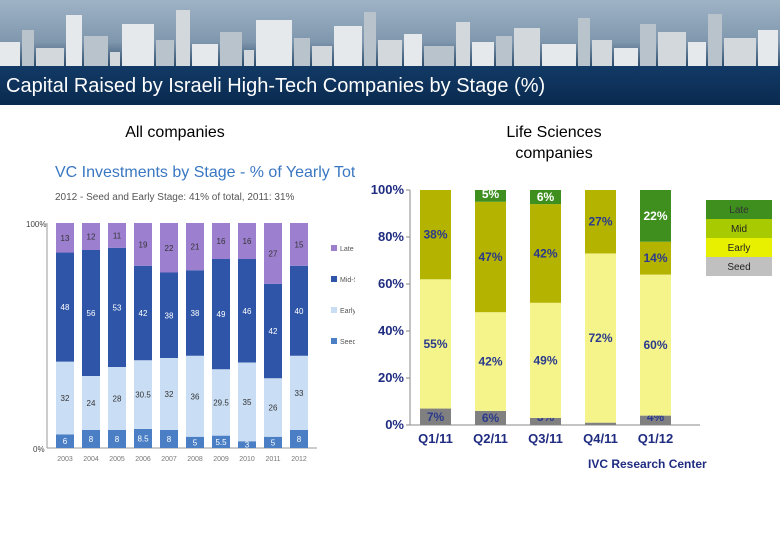 This screenshot has width=780, height=540. What do you see at coordinates (299, 459) in the screenshot?
I see `left-xtick-label: 2012` at bounding box center [299, 459].